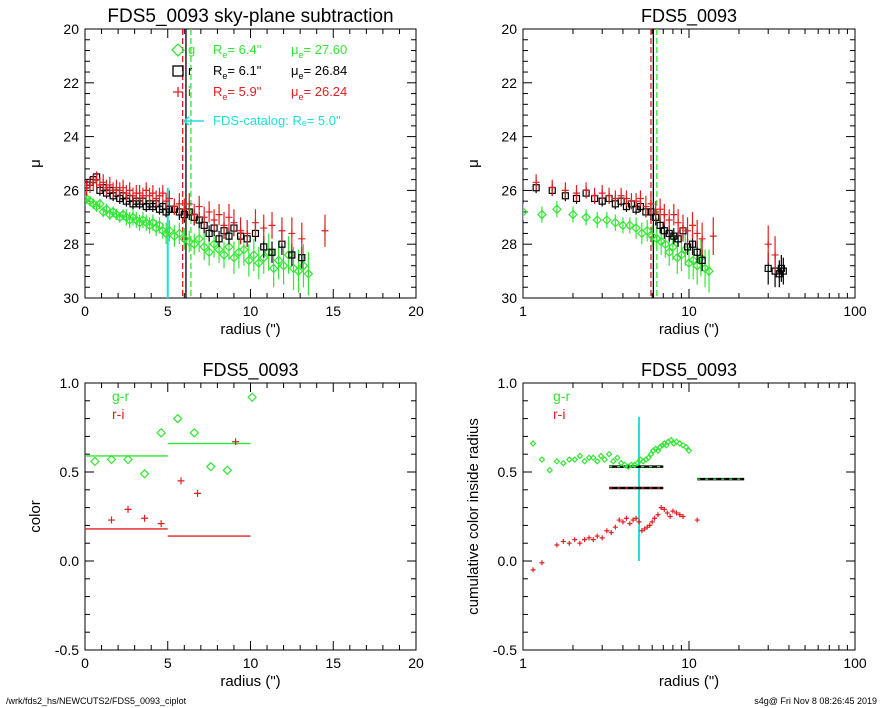 The image size is (885, 708). Describe the element at coordinates (178, 50) in the screenshot. I see `legend-marker-g` at that location.